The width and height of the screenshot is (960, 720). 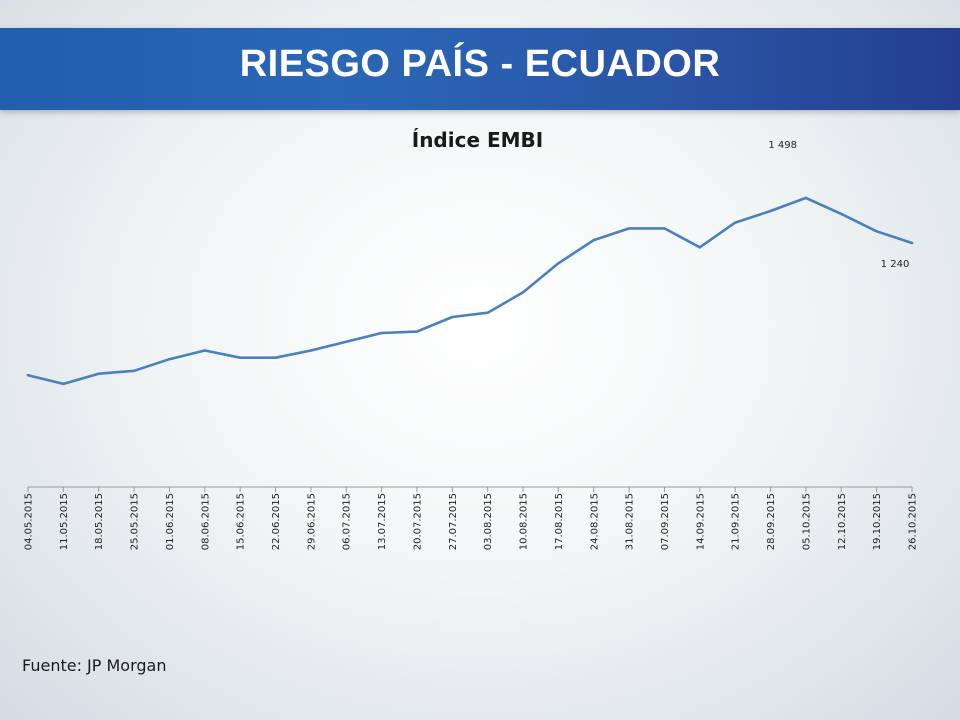 I want to click on x-tick-label: 06.07.2015, so click(x=347, y=521).